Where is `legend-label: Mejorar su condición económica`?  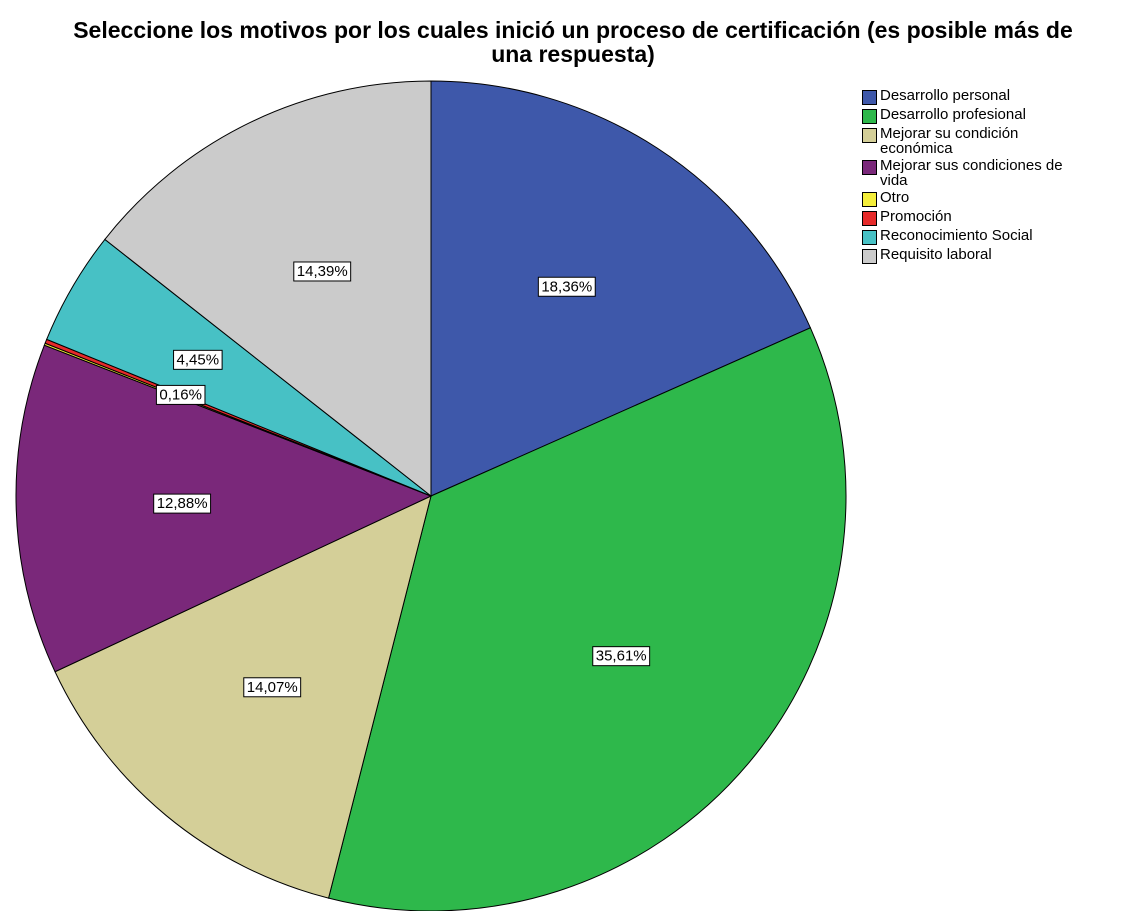 legend-label: Mejorar su condición económica is located at coordinates (949, 141).